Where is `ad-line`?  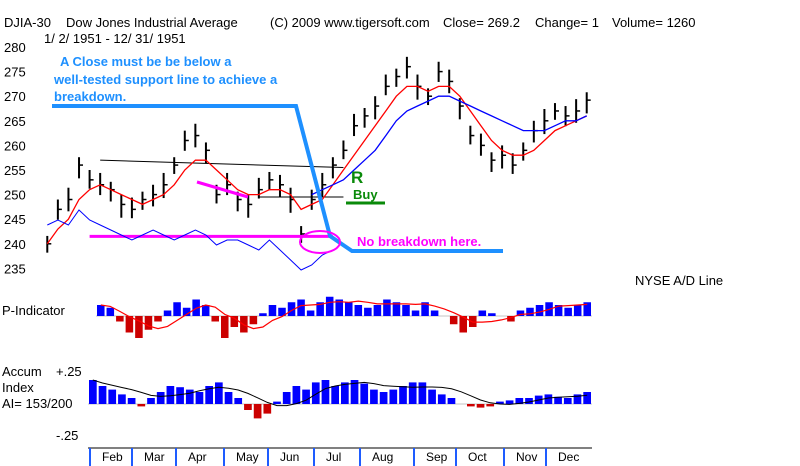 ad-line is located at coordinates (190, 240).